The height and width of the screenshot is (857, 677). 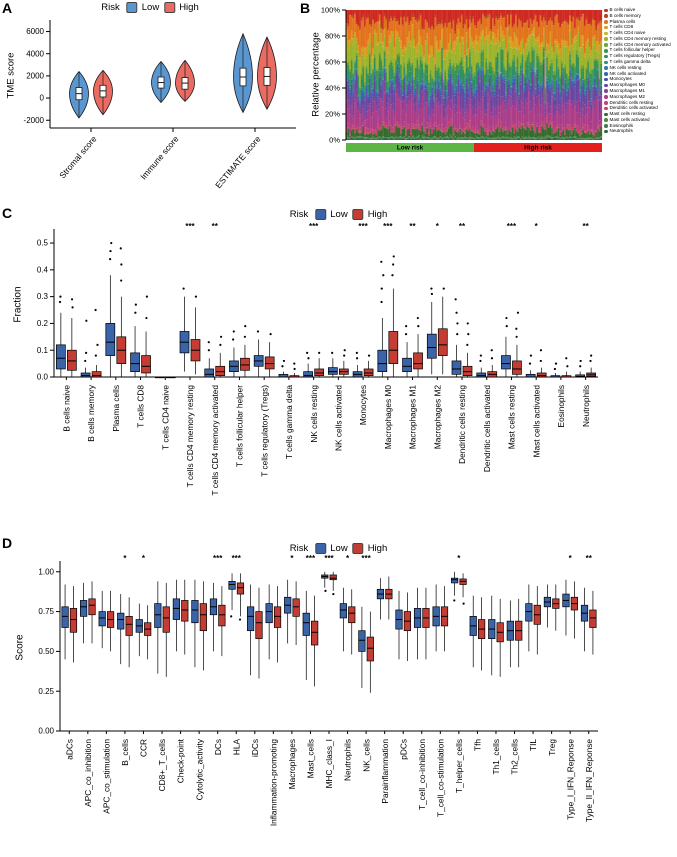 I want to click on risk-group-label: High risk, so click(x=538, y=148).